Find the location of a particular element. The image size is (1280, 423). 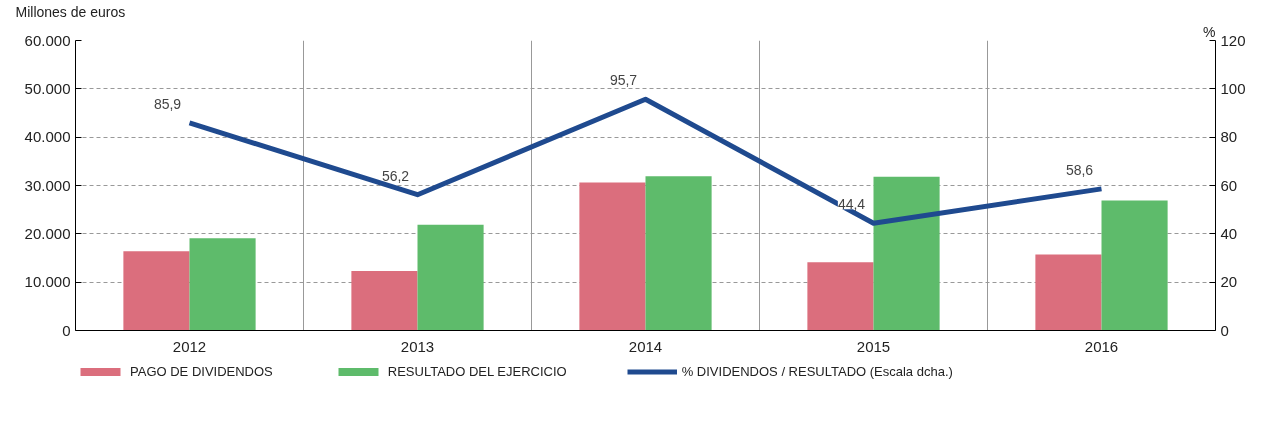

y2-tick-label: 60 is located at coordinates (1229, 185).